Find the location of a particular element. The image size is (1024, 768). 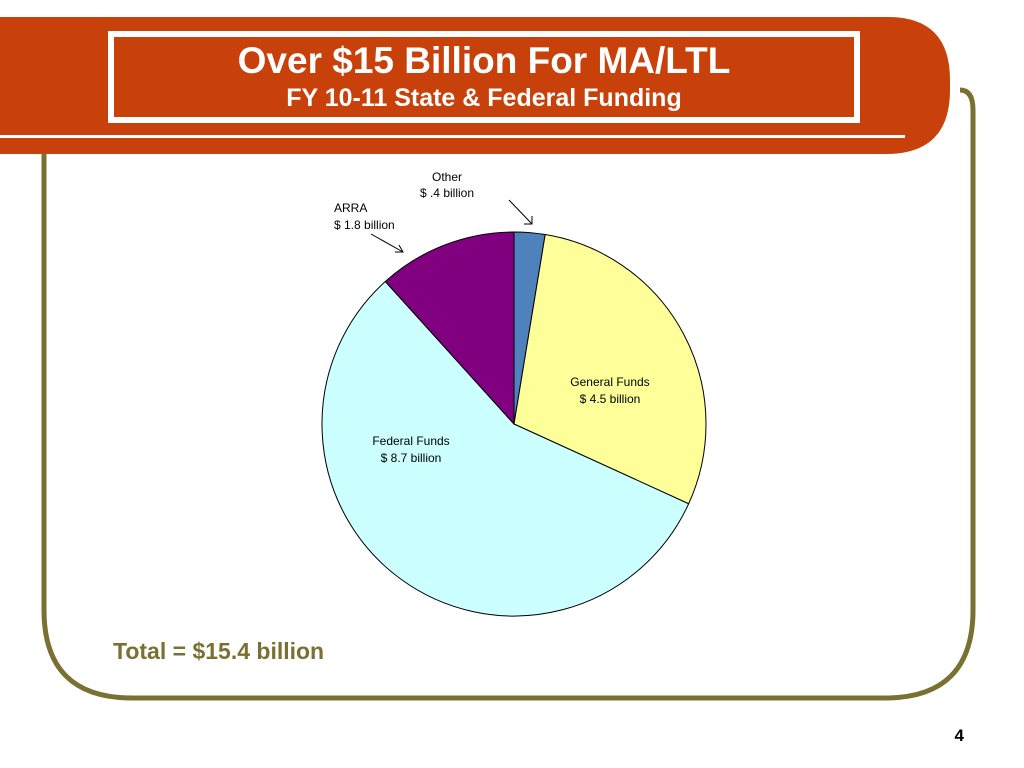

slide-subtitle: FY 10-11 State & Federal Funding is located at coordinates (484, 98).